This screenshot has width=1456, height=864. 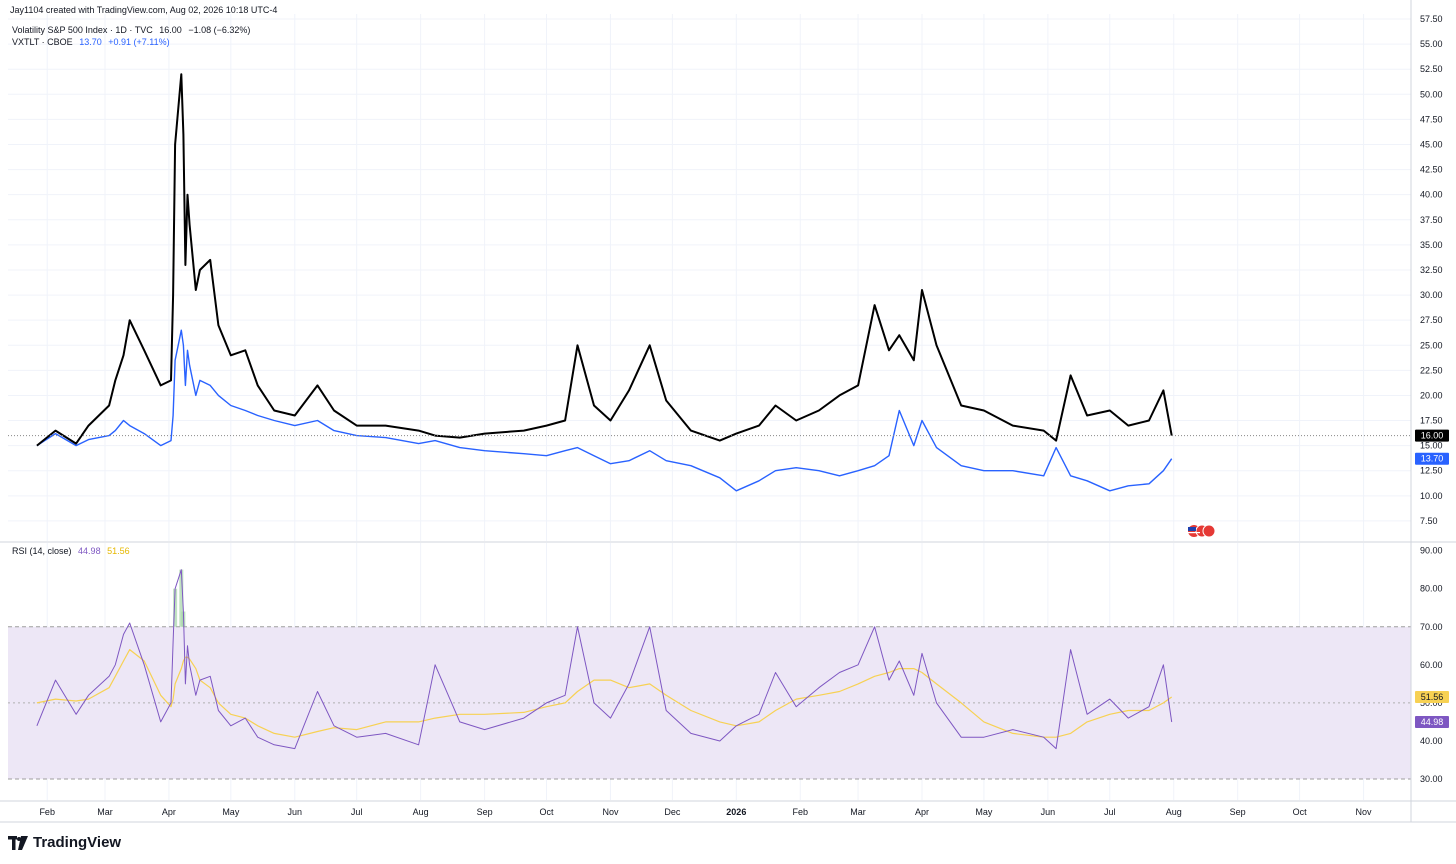 What do you see at coordinates (1431, 471) in the screenshot?
I see `price-y-tick-label: 12.50` at bounding box center [1431, 471].